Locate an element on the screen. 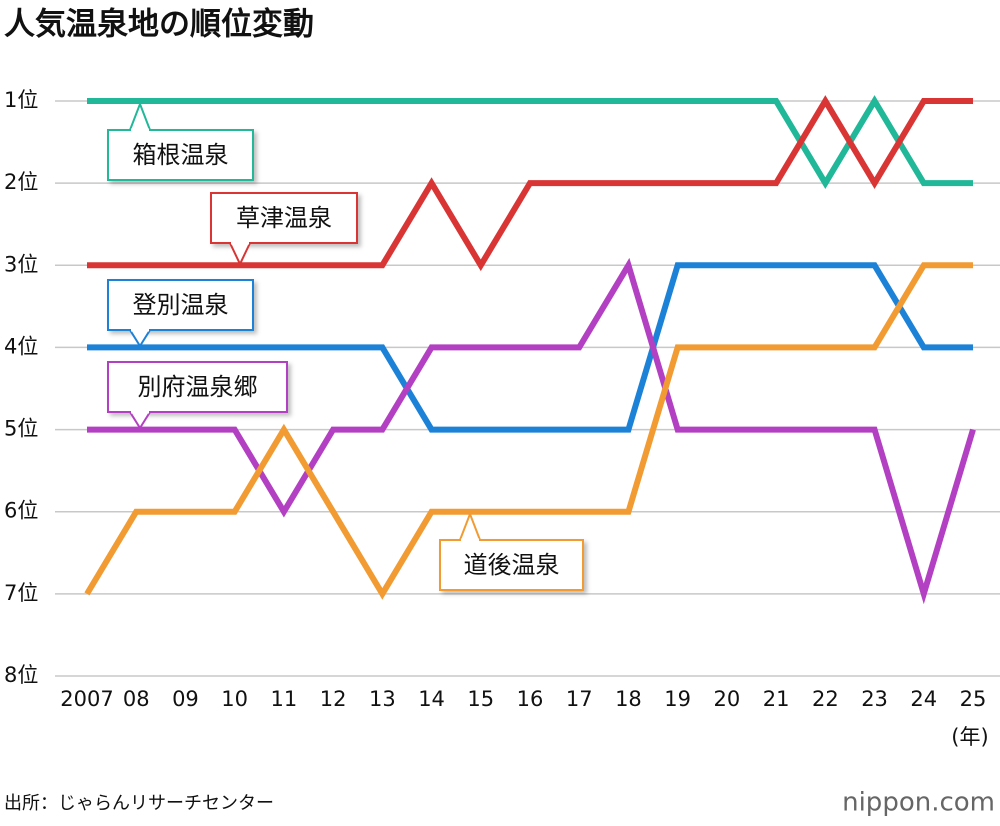  logo: nippon.com is located at coordinates (918, 803).